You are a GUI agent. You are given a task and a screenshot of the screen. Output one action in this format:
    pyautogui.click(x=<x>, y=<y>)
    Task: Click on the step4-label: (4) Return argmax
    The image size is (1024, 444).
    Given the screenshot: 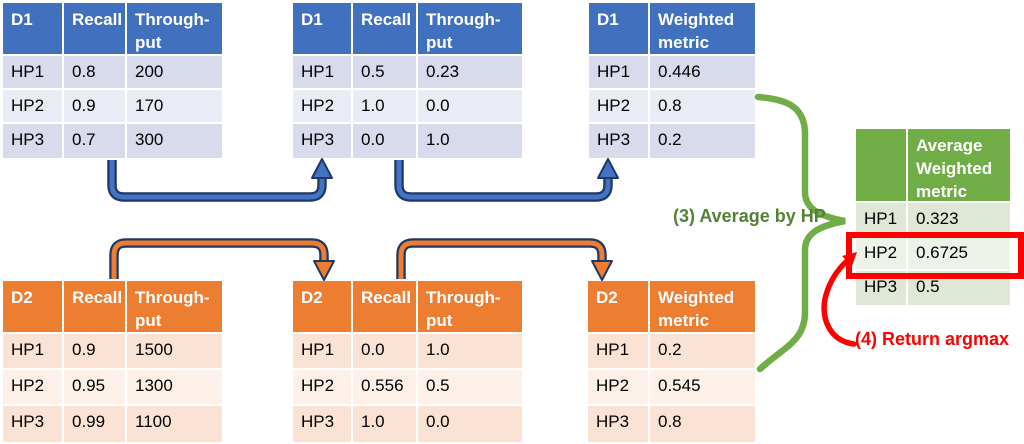 What is the action you would take?
    pyautogui.click(x=932, y=339)
    